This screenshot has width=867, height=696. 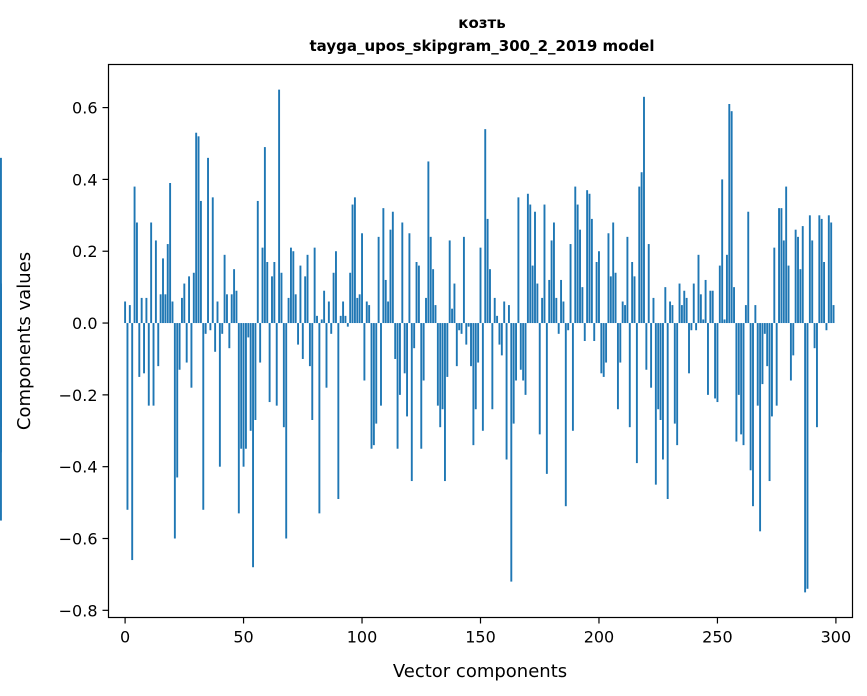 What do you see at coordinates (243, 637) in the screenshot?
I see `x-tick-label: 50` at bounding box center [243, 637].